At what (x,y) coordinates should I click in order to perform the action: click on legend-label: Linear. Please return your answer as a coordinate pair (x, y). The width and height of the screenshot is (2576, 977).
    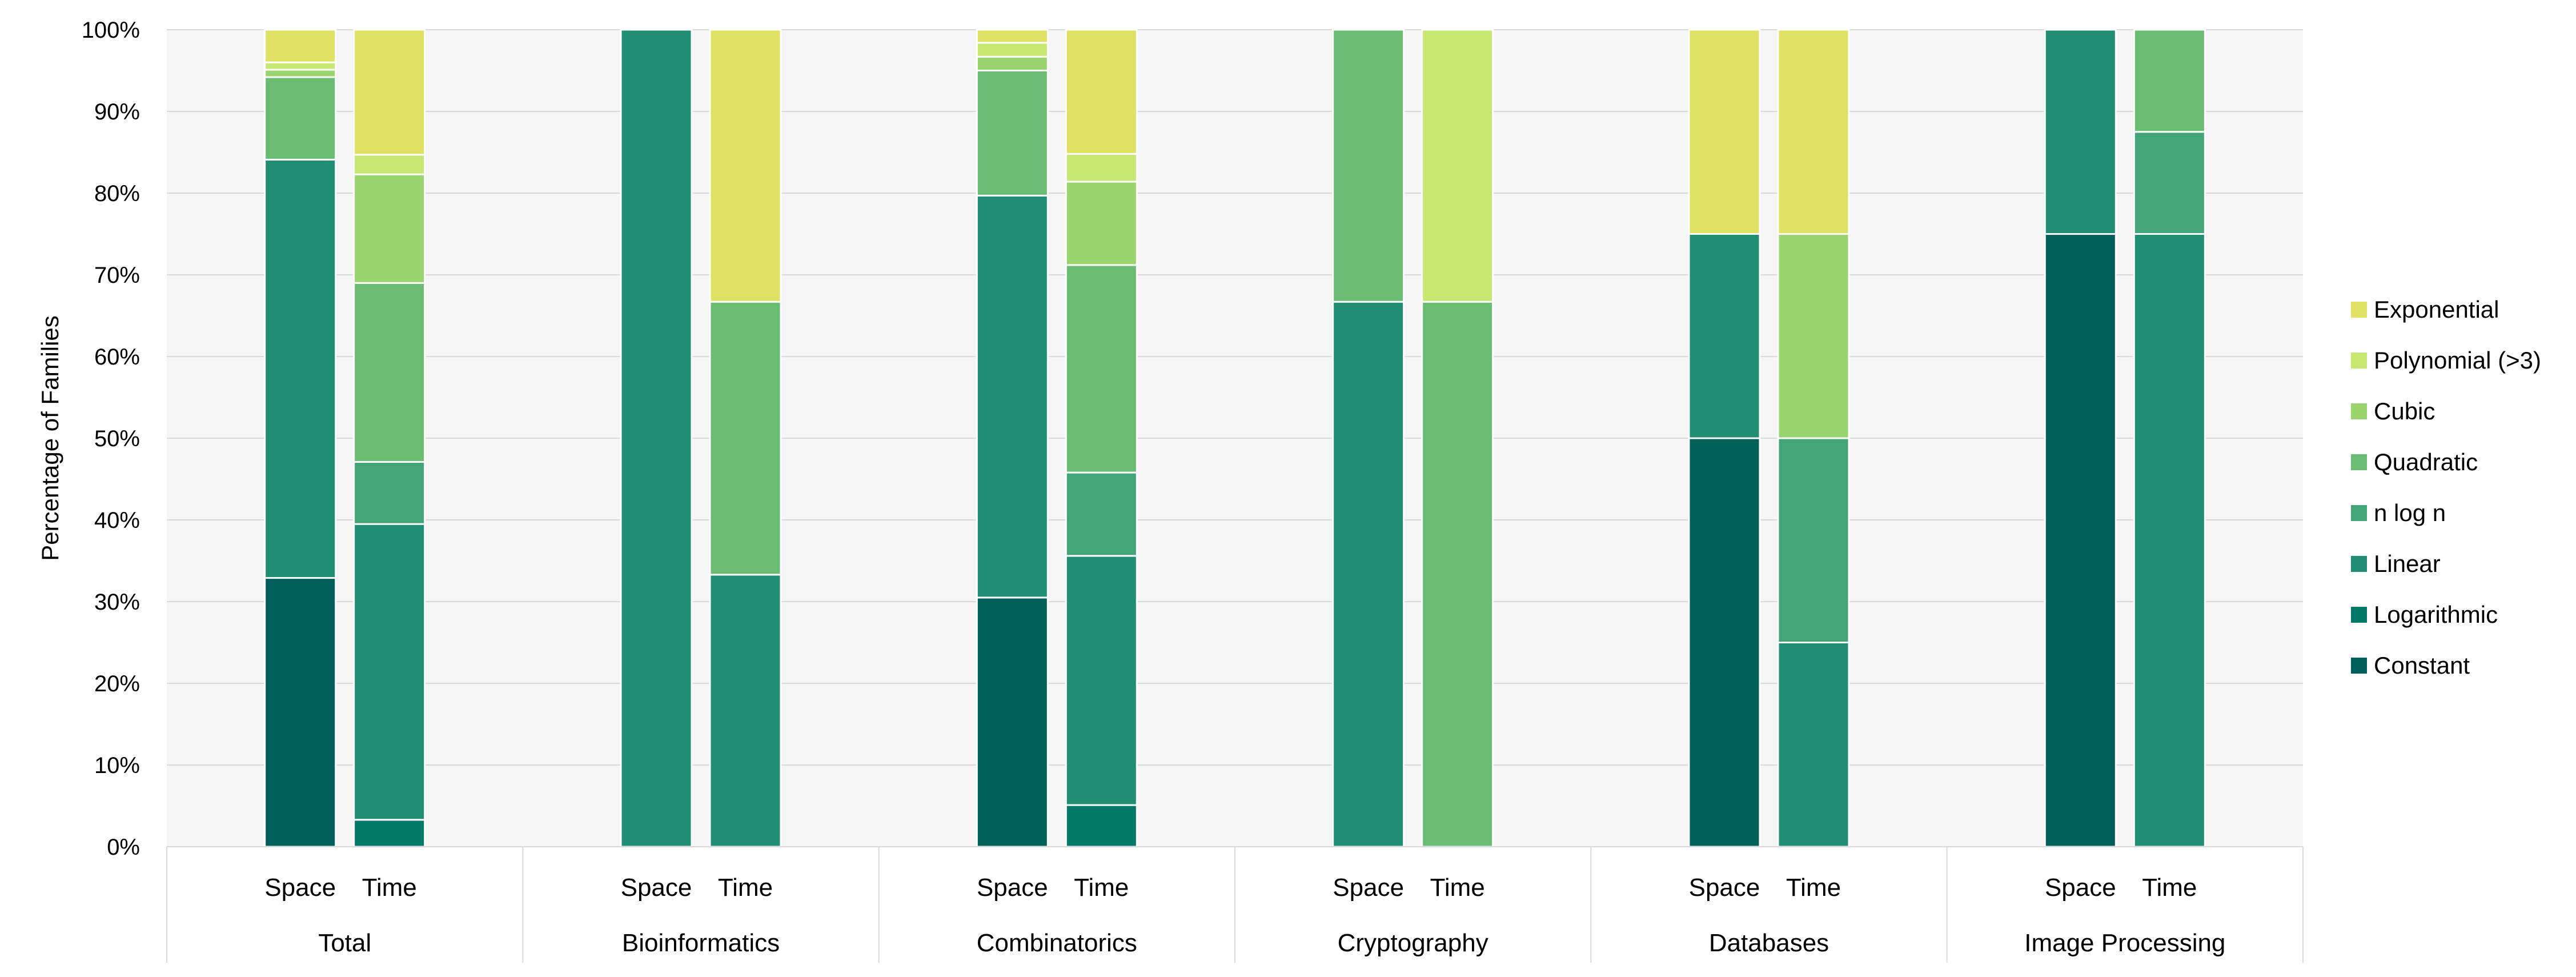
    Looking at the image, I should click on (2407, 563).